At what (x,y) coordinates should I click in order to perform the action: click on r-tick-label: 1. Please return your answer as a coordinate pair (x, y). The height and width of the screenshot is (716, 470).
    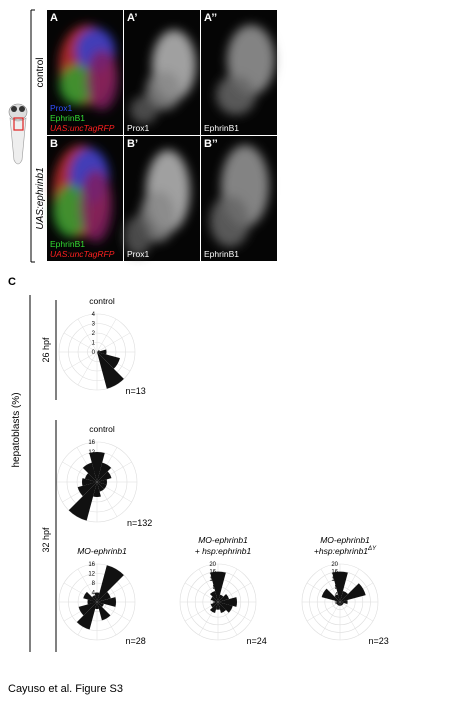
    Looking at the image, I should click on (94, 344).